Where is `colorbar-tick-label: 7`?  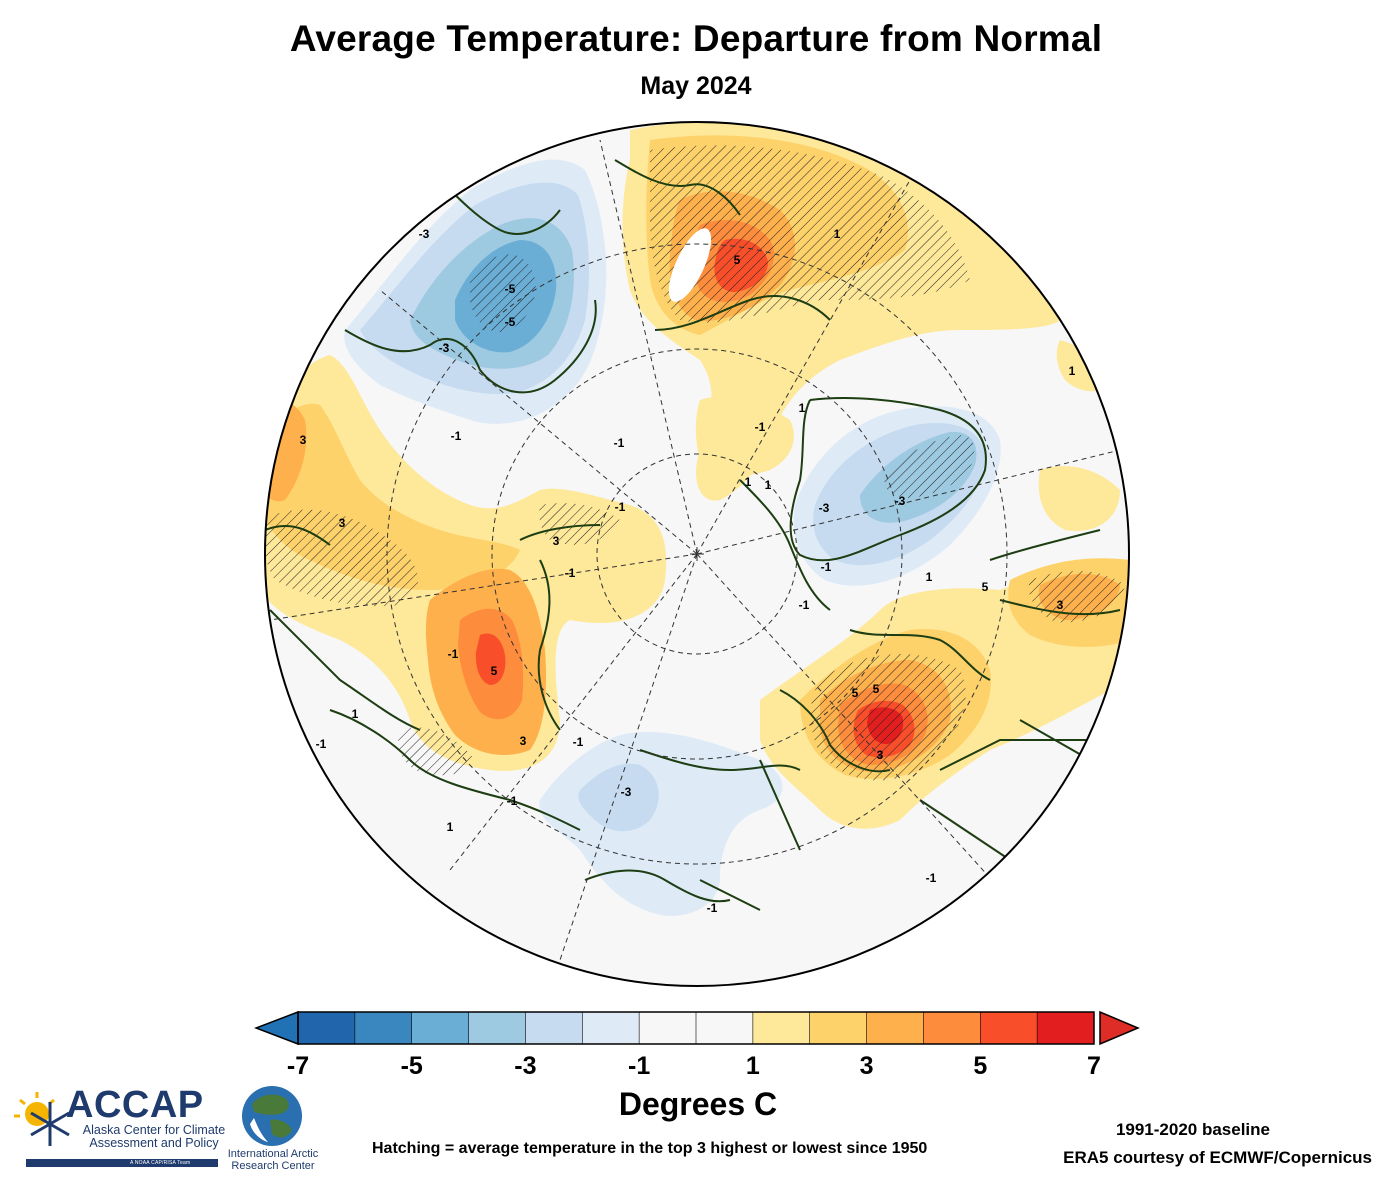
colorbar-tick-label: 7 is located at coordinates (1094, 1066).